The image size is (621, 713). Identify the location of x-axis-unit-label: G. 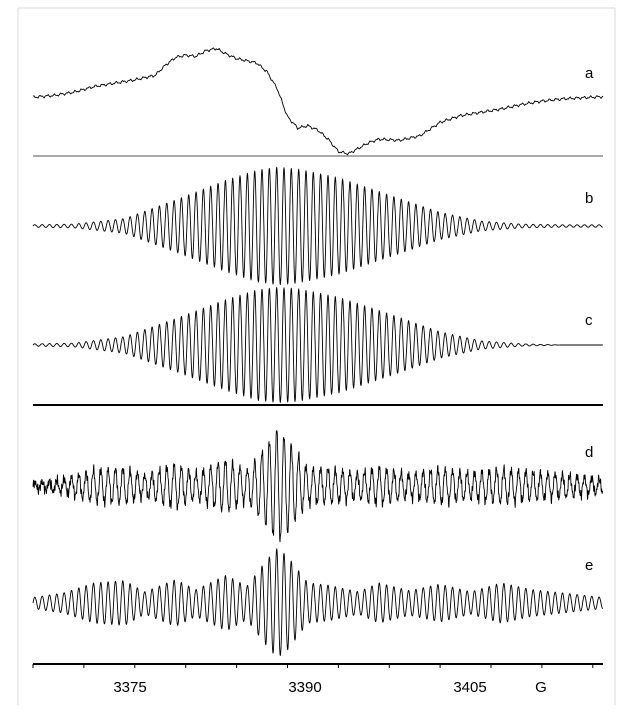
(541, 687).